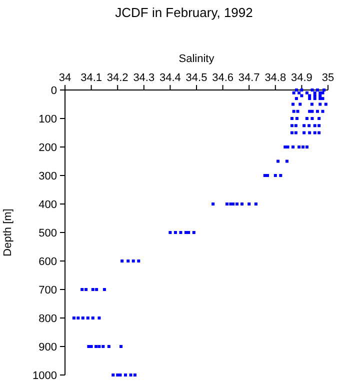  Describe the element at coordinates (47, 233) in the screenshot. I see `y-tick-label: 500` at that location.